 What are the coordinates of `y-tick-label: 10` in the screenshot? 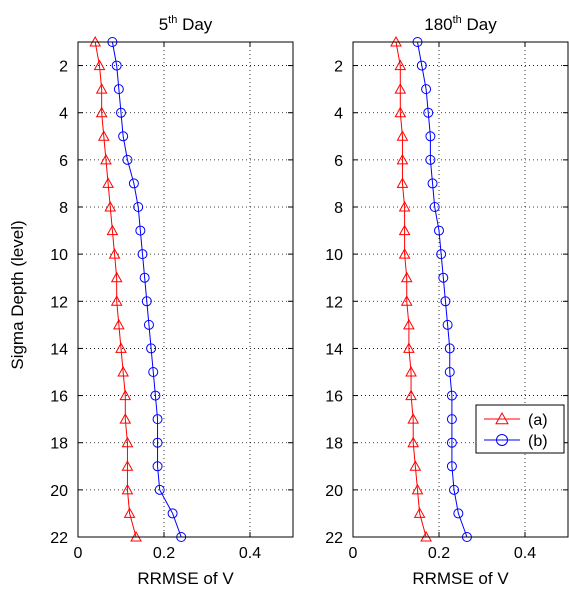 It's located at (59, 255).